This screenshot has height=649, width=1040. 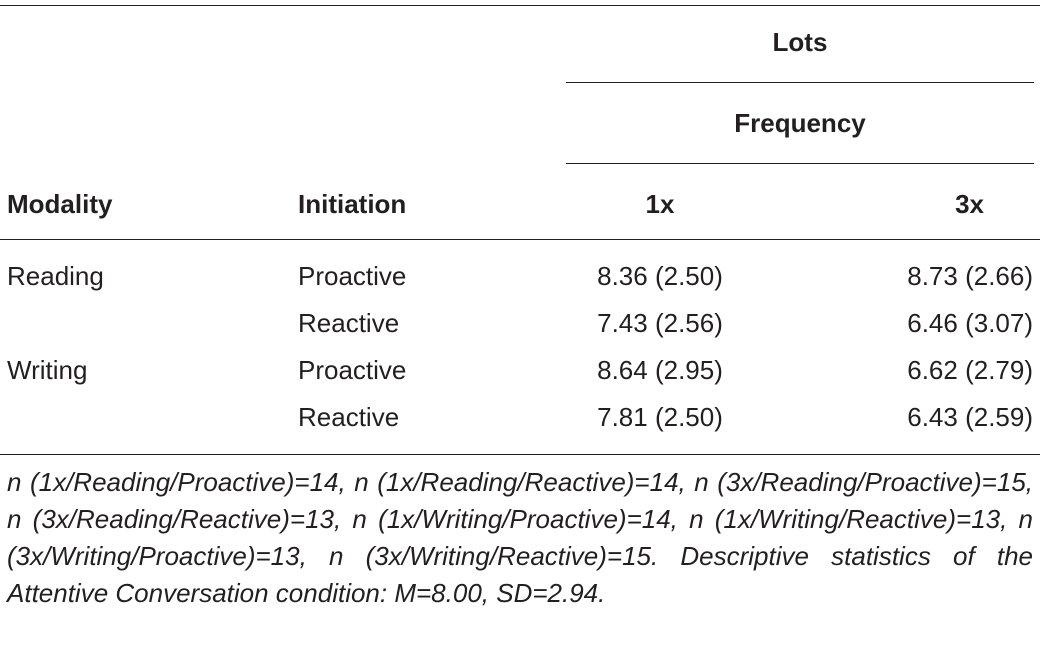 What do you see at coordinates (970, 323) in the screenshot?
I see `cell-3x: 6.46 (3.07)` at bounding box center [970, 323].